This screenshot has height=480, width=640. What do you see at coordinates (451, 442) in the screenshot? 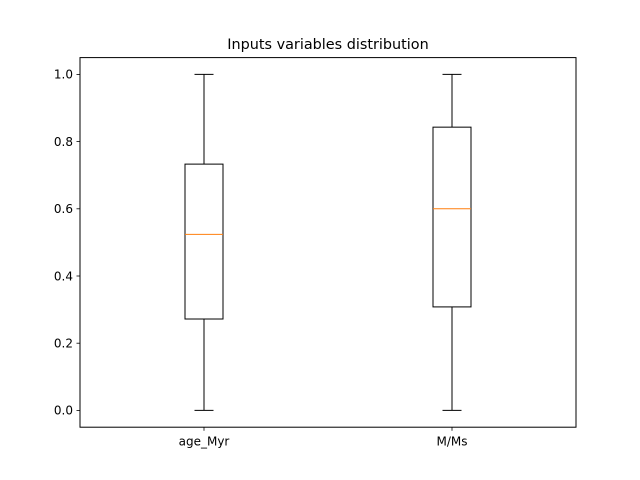
I see `x-tick-label: M/Ms` at bounding box center [451, 442].